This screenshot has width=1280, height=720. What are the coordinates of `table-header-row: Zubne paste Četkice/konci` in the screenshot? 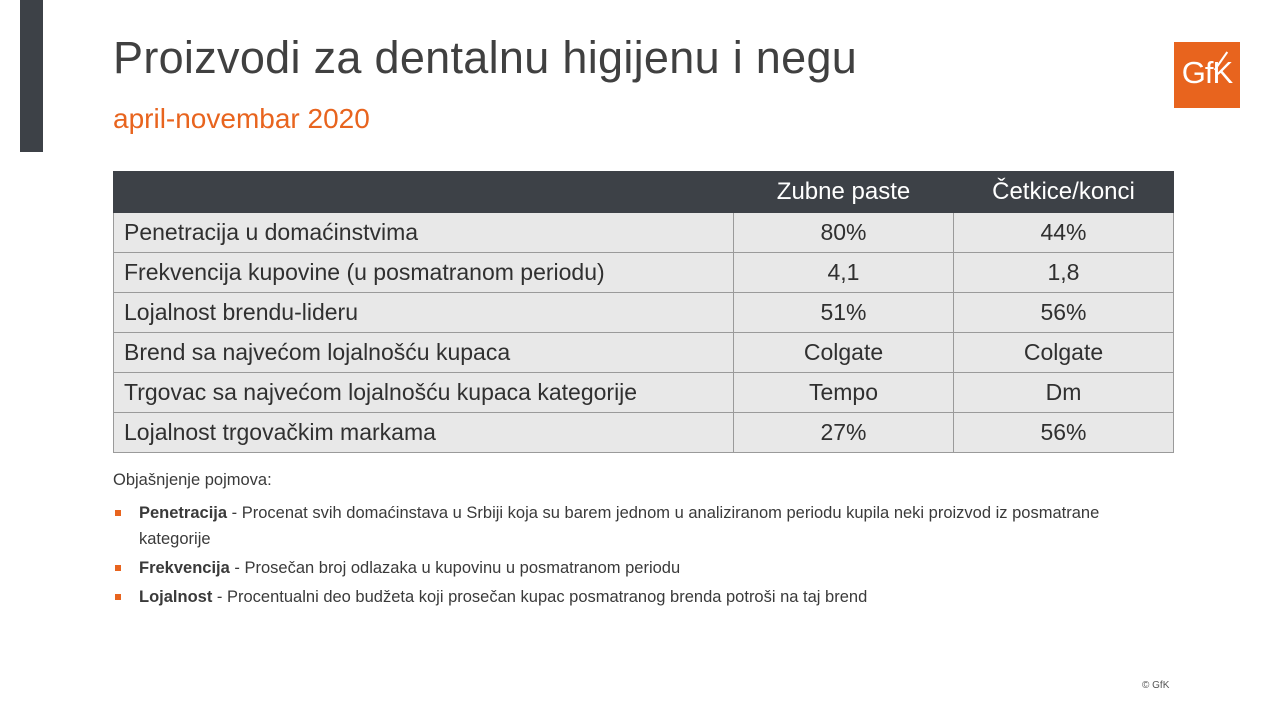 It's located at (643, 192).